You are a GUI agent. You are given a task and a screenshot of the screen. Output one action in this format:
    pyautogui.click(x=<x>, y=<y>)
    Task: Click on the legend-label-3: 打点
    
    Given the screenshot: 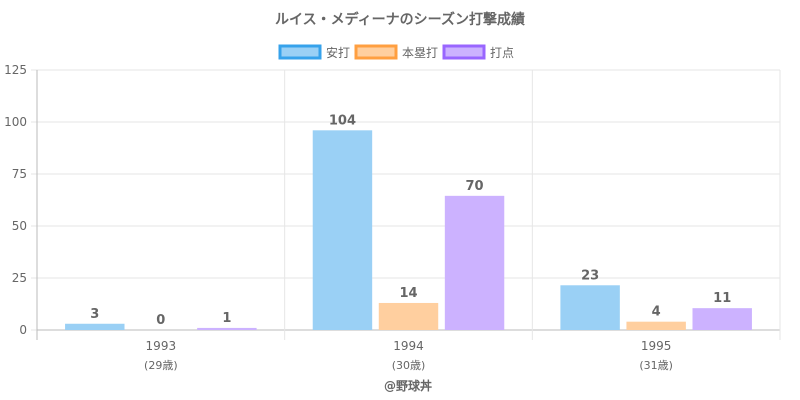 What is the action you would take?
    pyautogui.click(x=502, y=53)
    